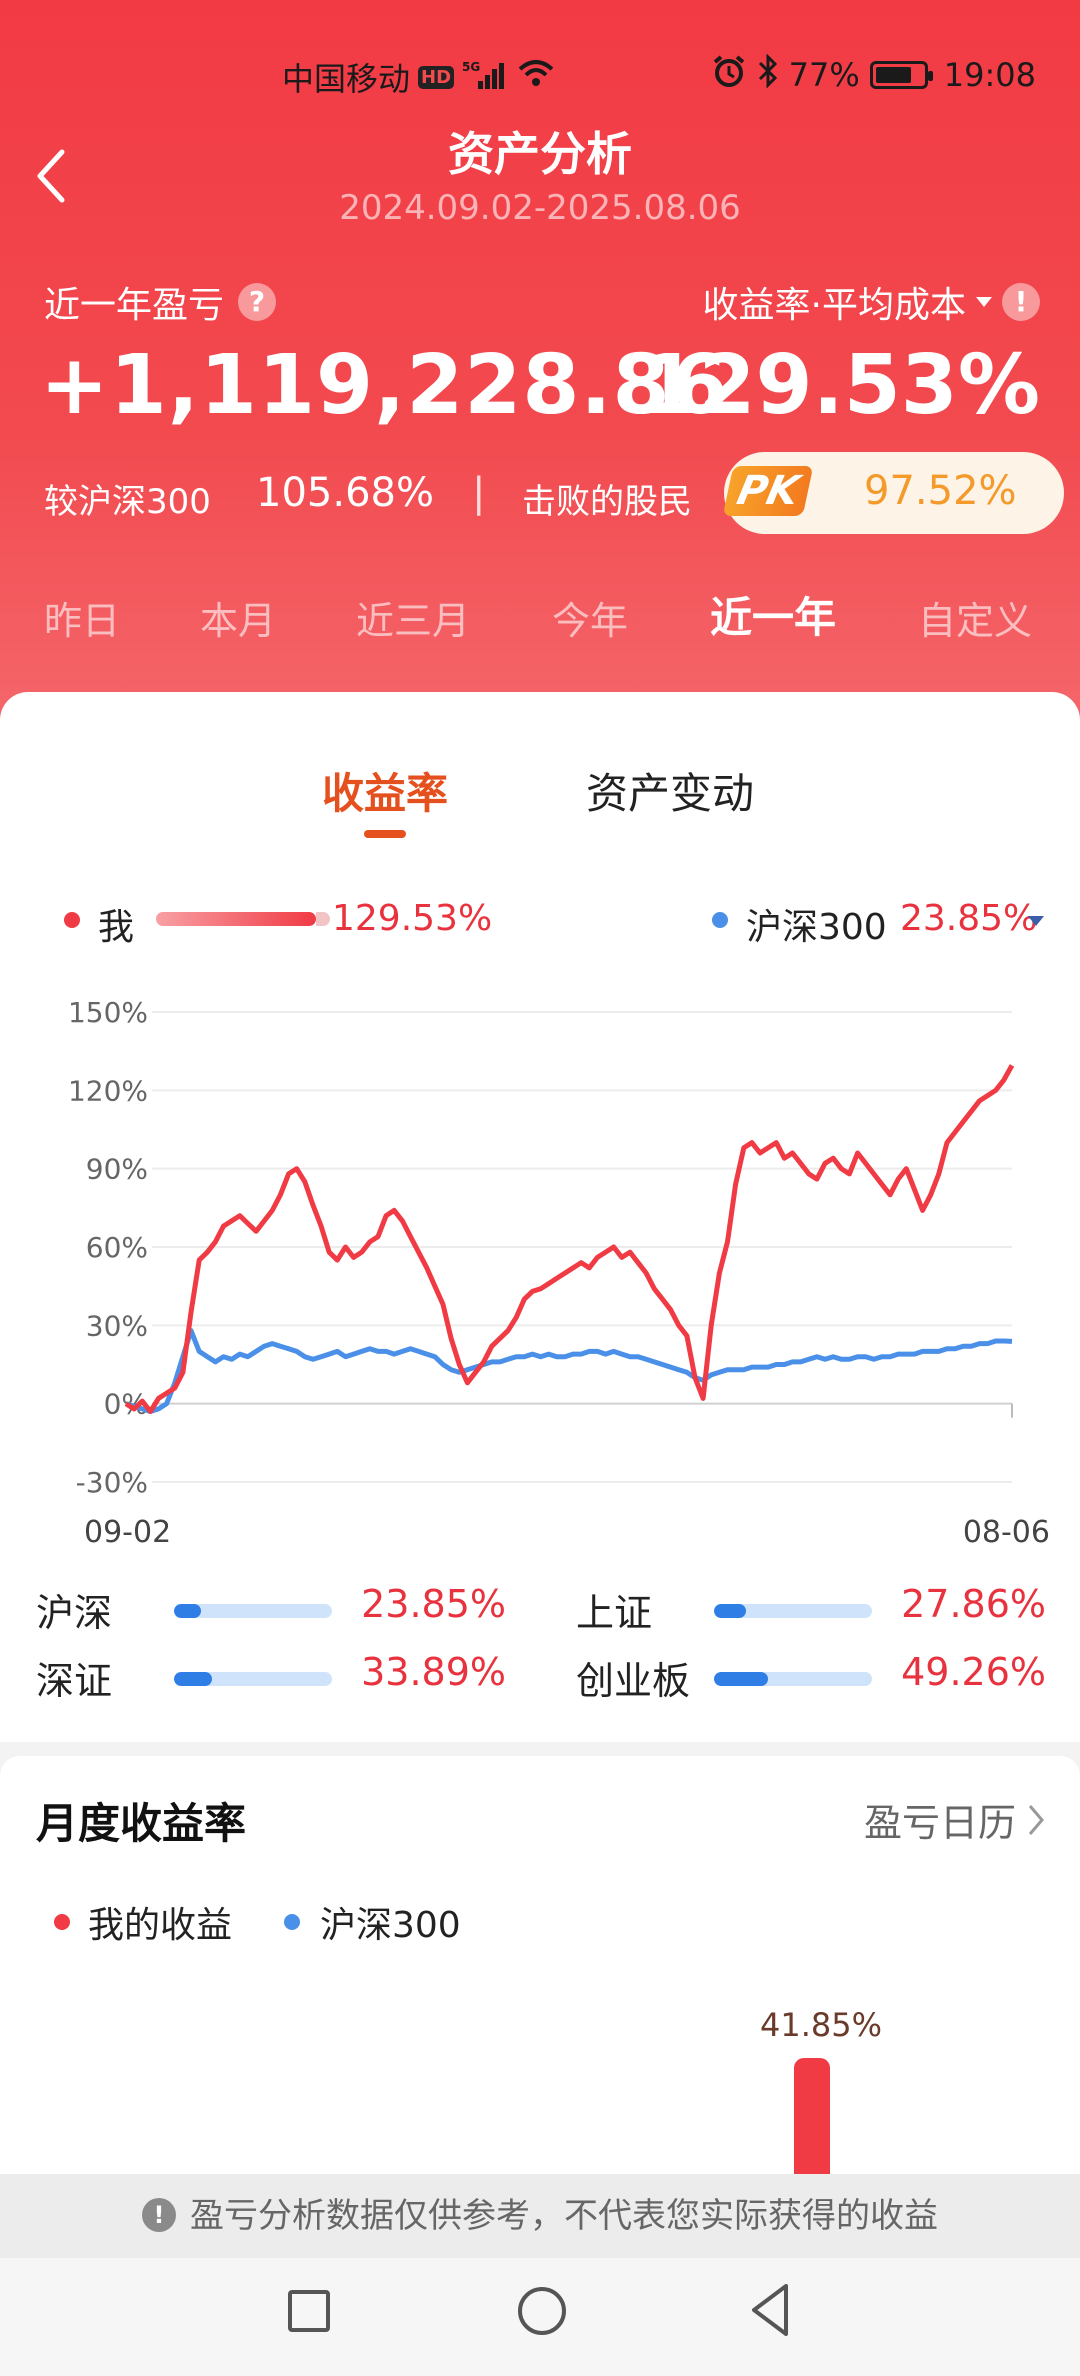 Image resolution: width=1080 pixels, height=2376 pixels. I want to click on bluetooth-icon, so click(768, 74).